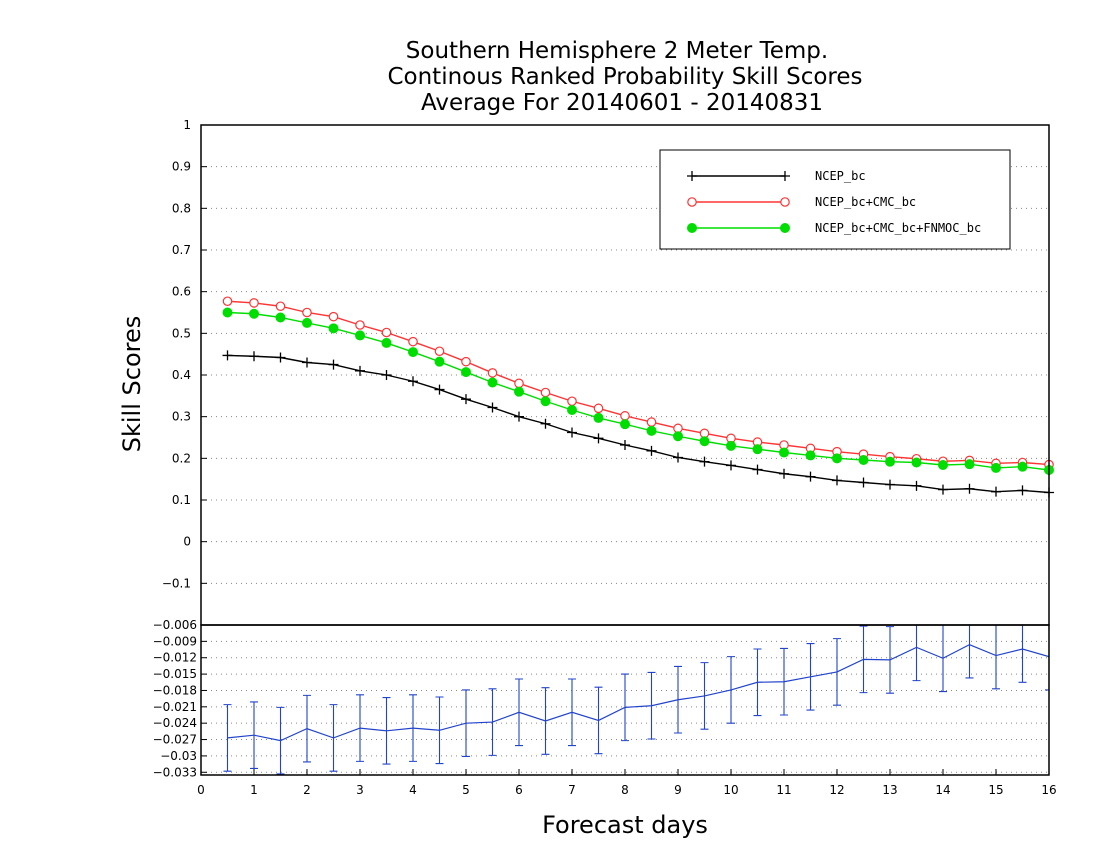 This screenshot has height=850, width=1100. What do you see at coordinates (184, 354) in the screenshot?
I see `top-y-axis: −0.1 0 0.1 0.2 0.3 0.4 0.5 0.6 0.7 0.8 0.9 1` at bounding box center [184, 354].